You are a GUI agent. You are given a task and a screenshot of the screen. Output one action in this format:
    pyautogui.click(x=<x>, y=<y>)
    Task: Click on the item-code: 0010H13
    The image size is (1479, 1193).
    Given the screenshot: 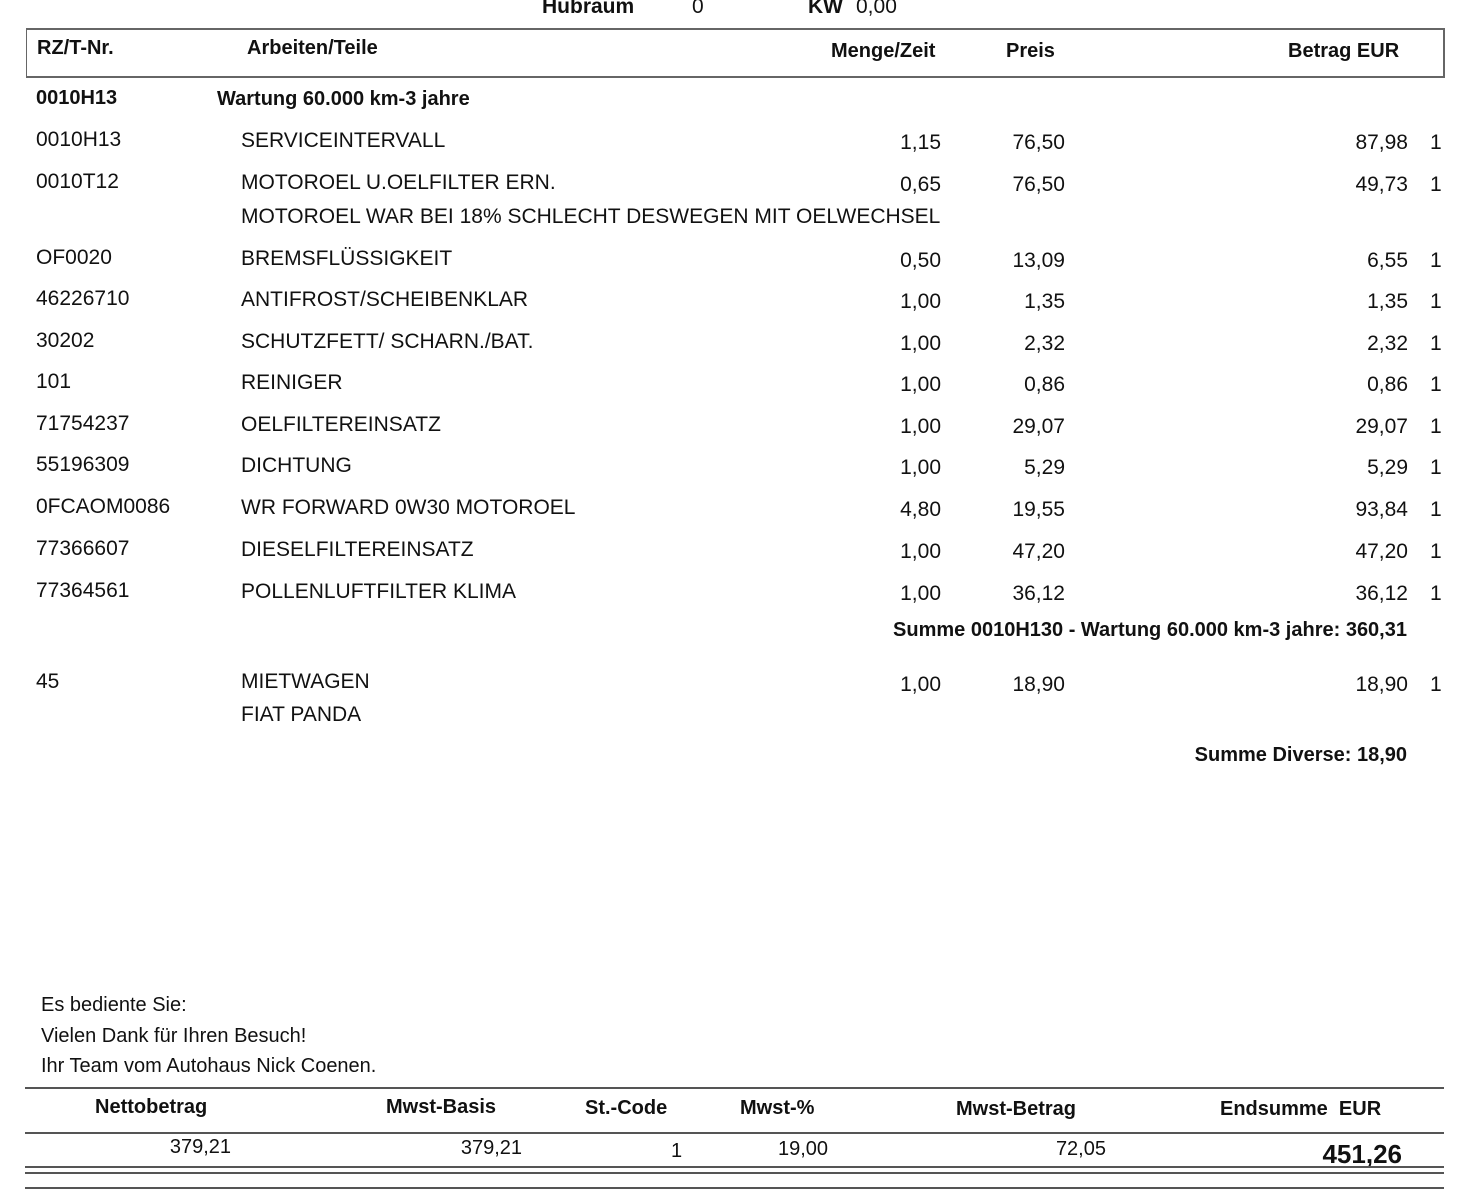 What is the action you would take?
    pyautogui.click(x=79, y=139)
    